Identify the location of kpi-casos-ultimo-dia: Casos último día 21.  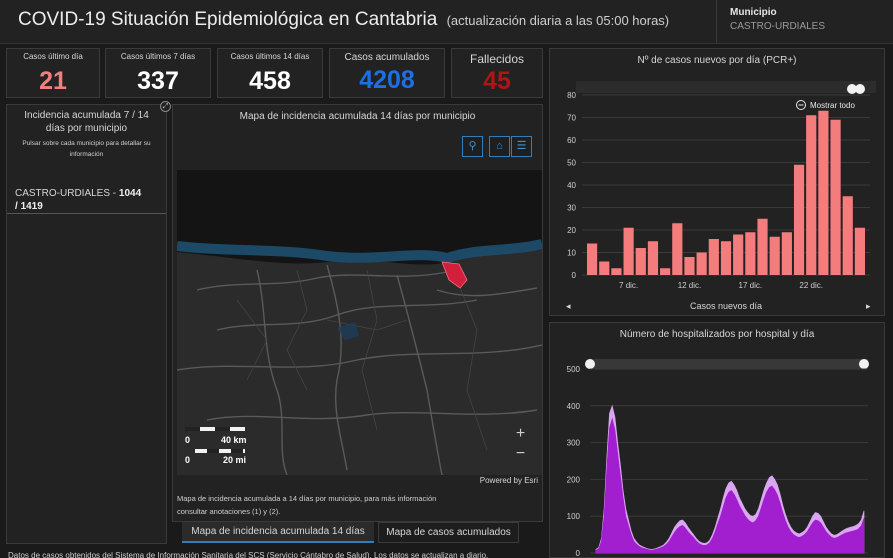
(53, 73).